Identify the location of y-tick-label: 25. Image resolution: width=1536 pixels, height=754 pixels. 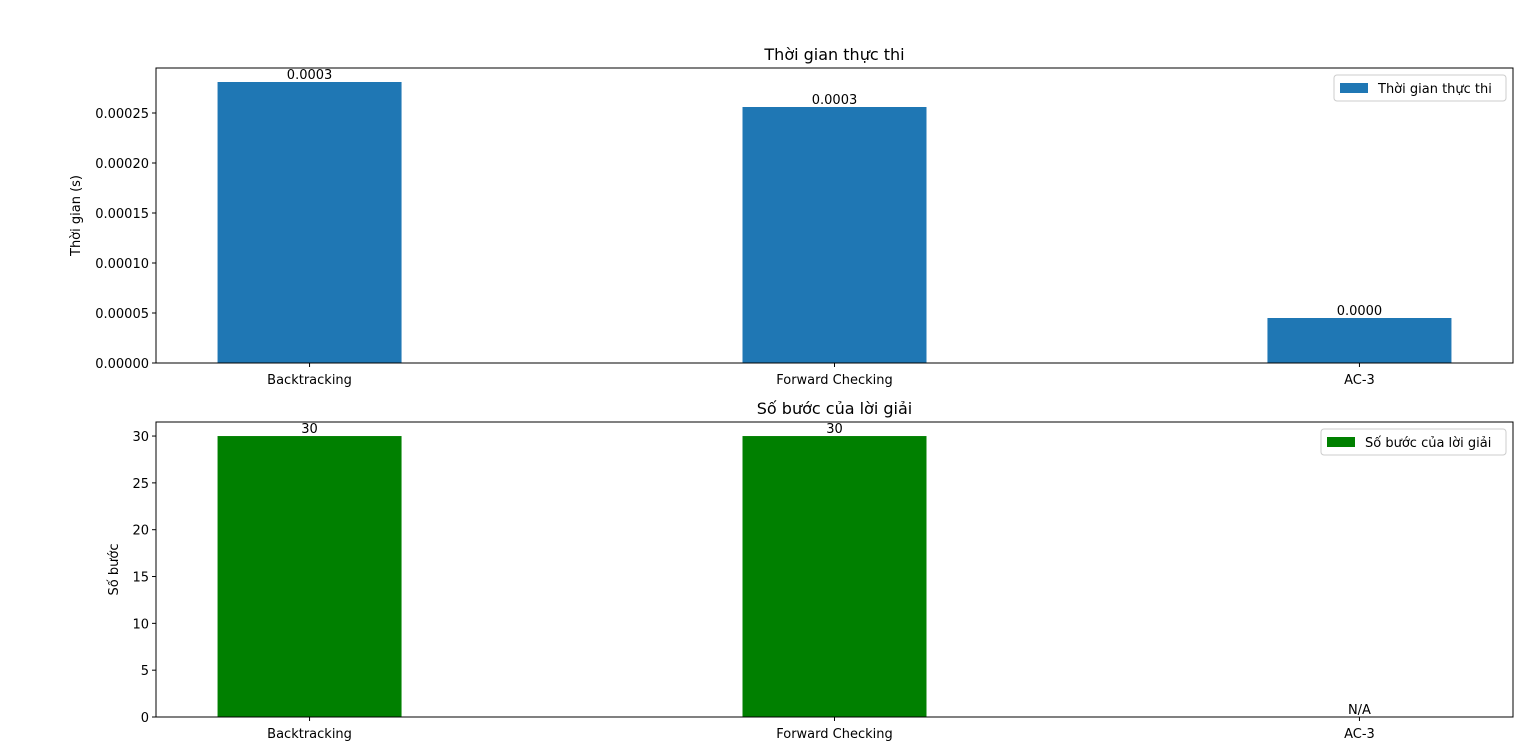
(140, 484).